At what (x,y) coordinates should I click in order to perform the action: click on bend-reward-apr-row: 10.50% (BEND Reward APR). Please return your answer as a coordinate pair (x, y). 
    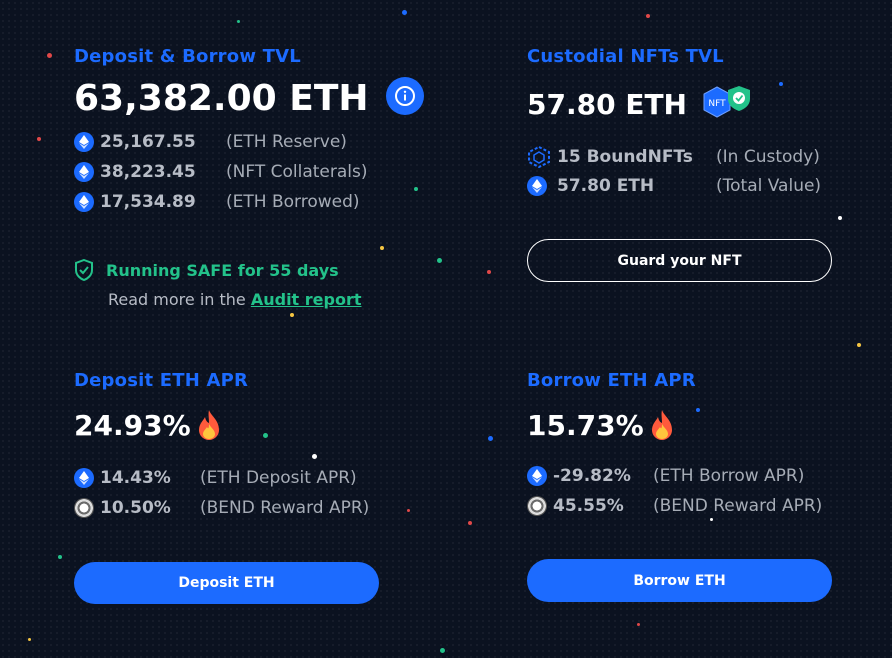
    Looking at the image, I should click on (221, 508).